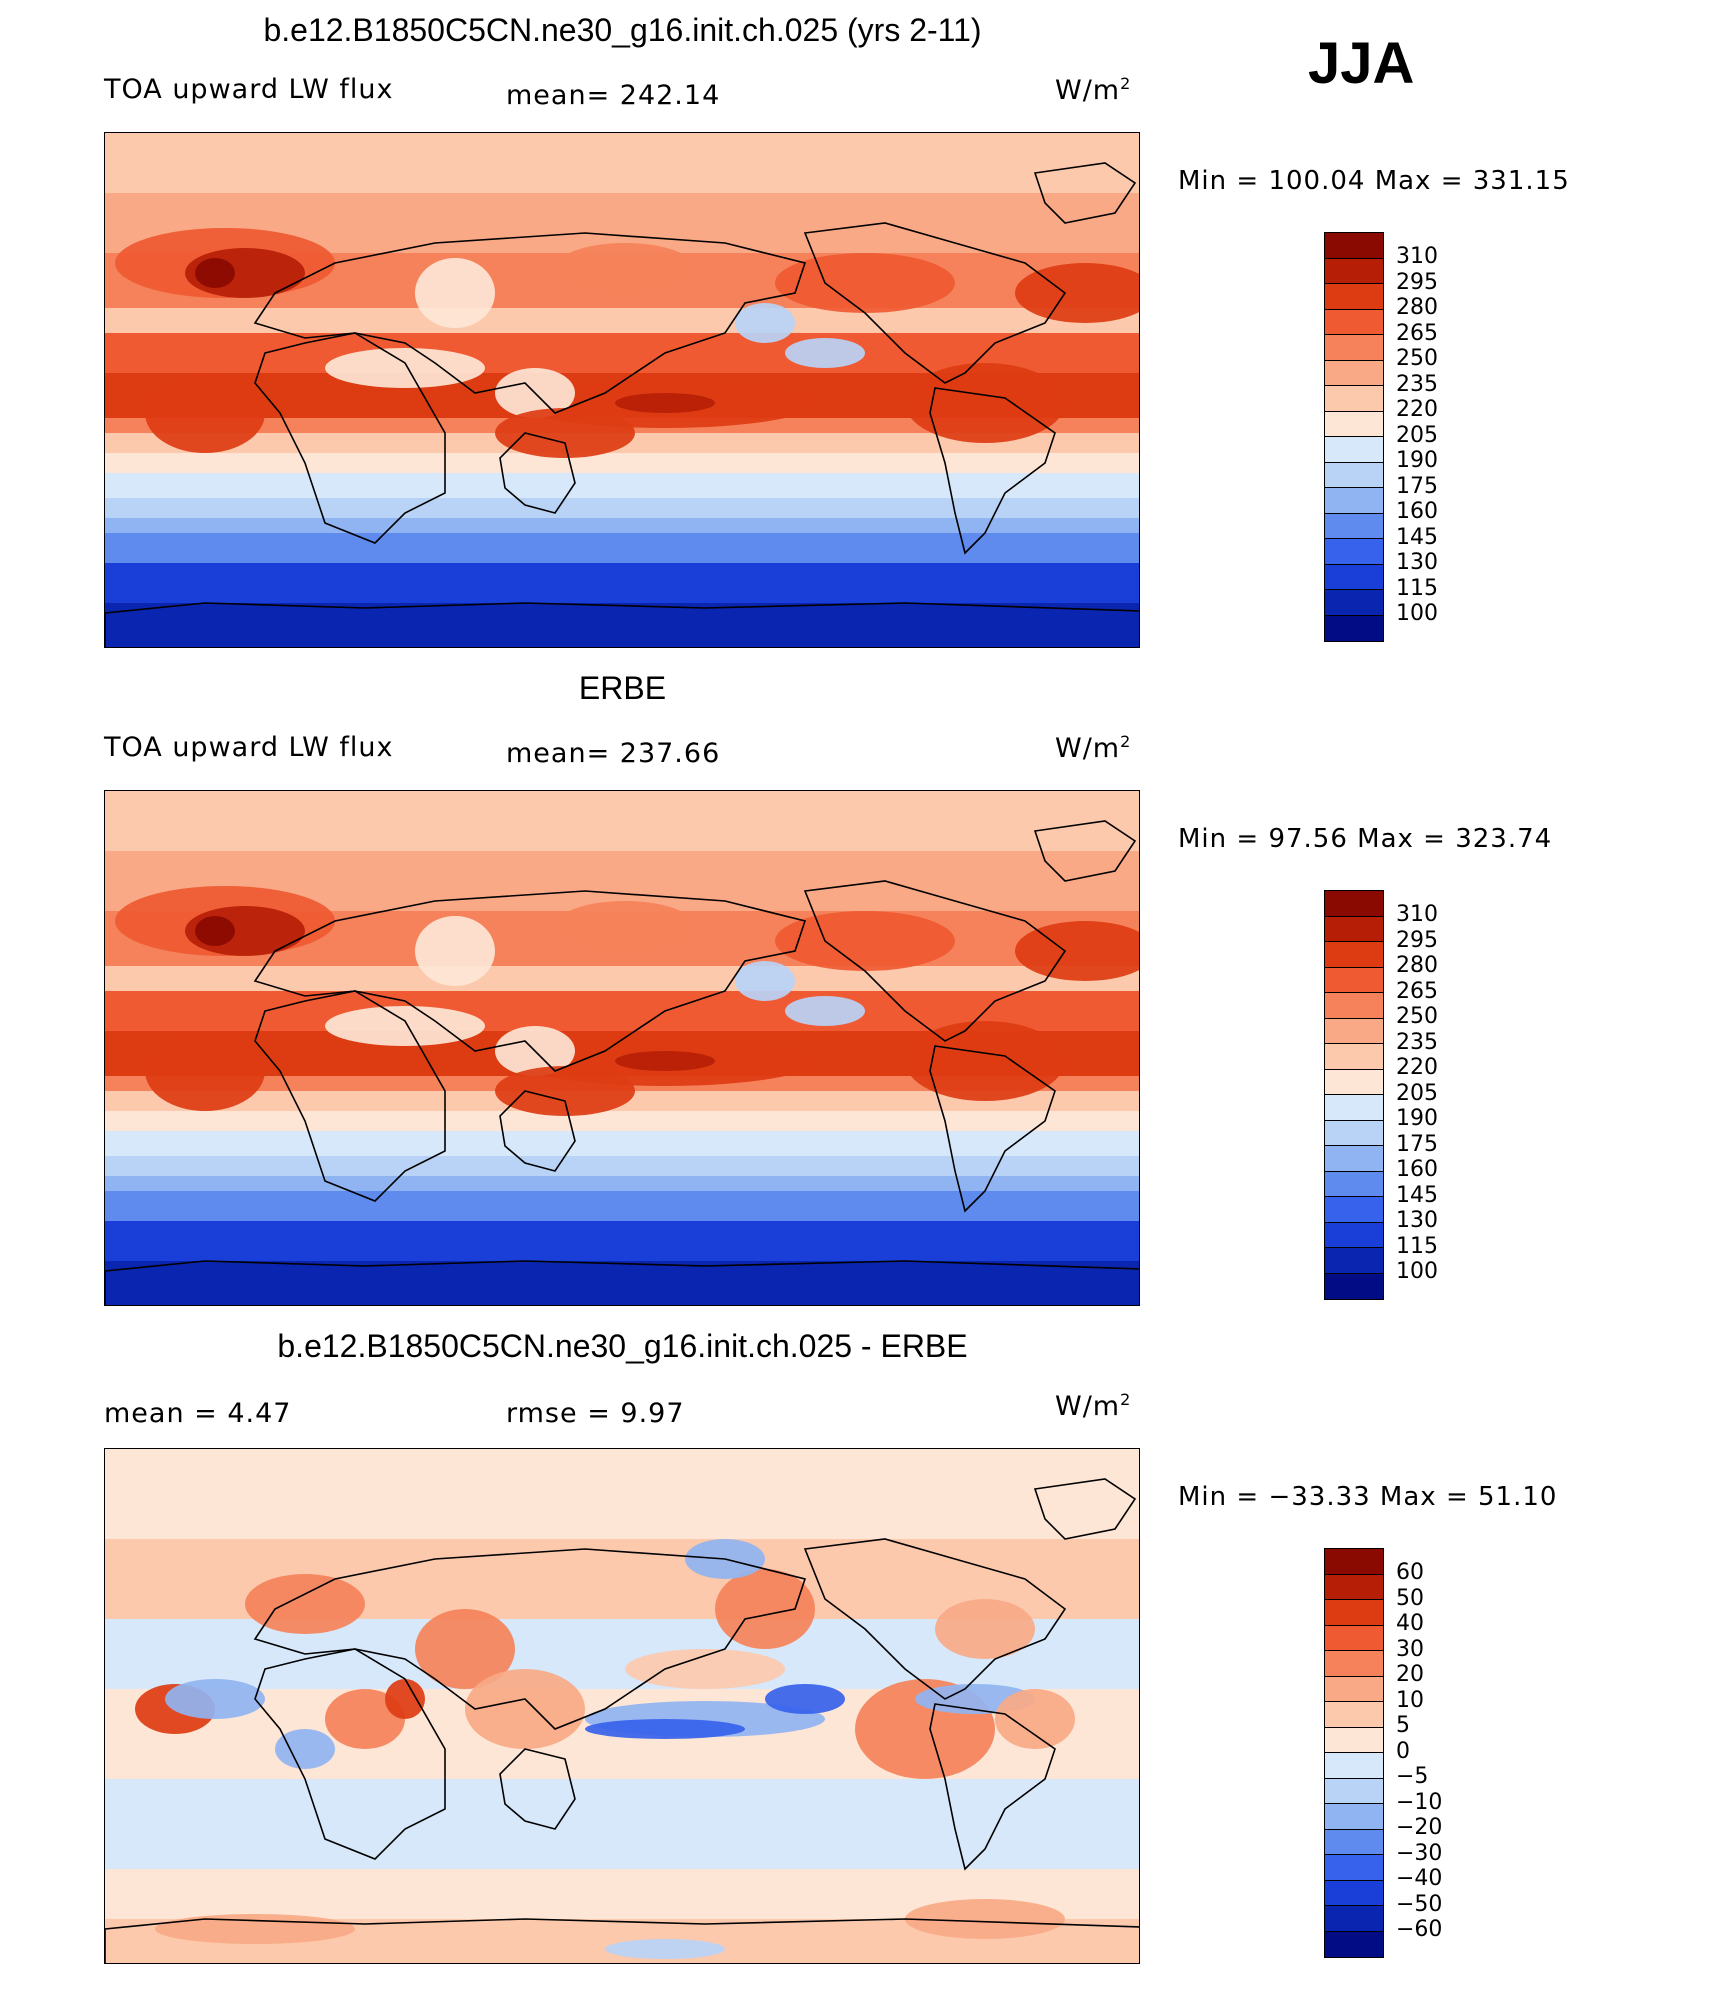 This screenshot has width=1710, height=1991. What do you see at coordinates (1417, 562) in the screenshot?
I see `panel1-colorbar-label: 130` at bounding box center [1417, 562].